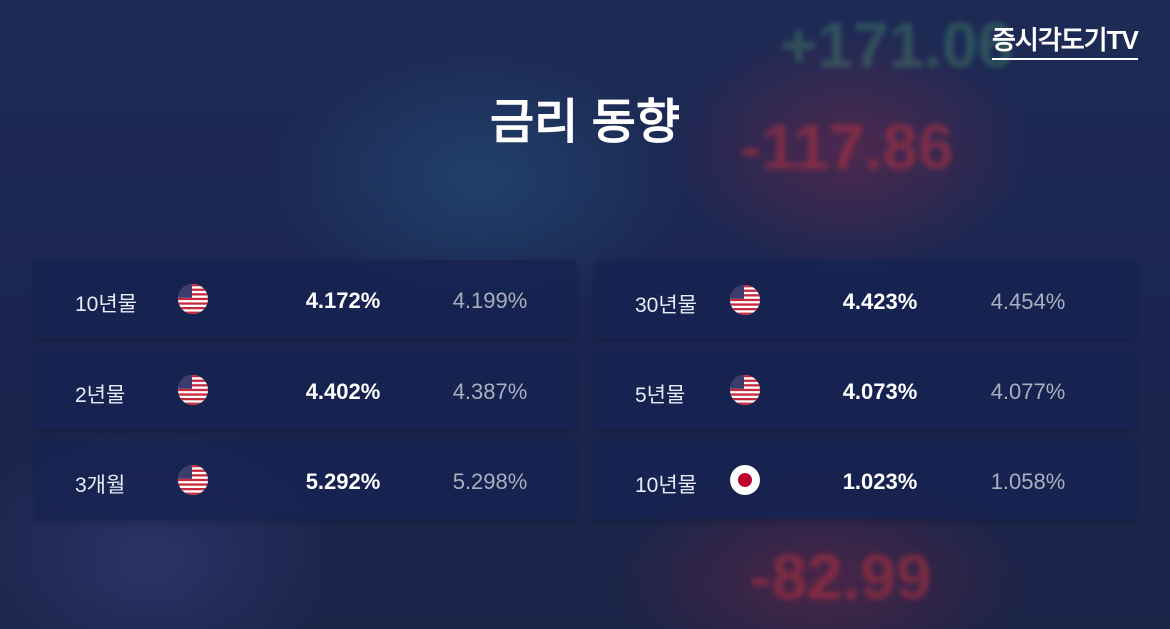  What do you see at coordinates (343, 481) in the screenshot?
I see `rate: 5.292%` at bounding box center [343, 481].